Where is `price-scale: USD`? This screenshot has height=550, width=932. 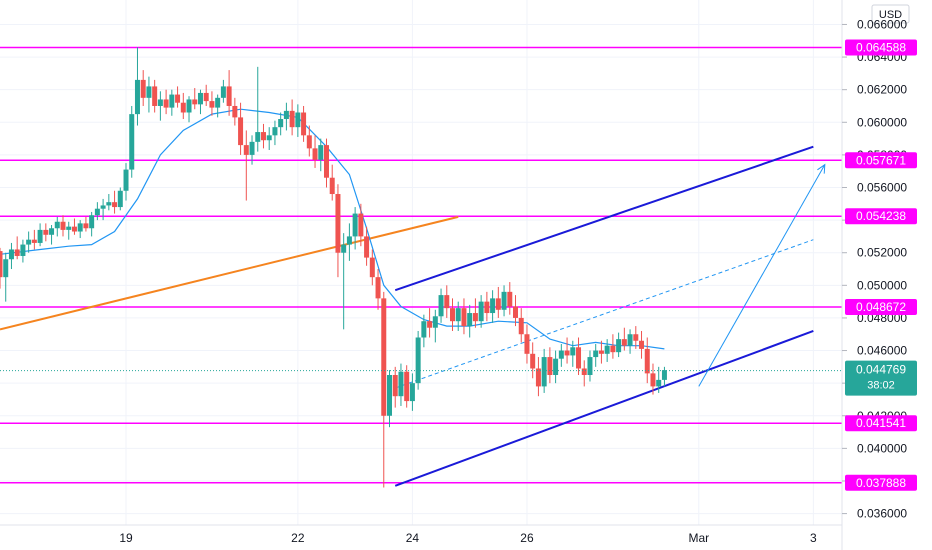 price-scale: USD is located at coordinates (886, 275).